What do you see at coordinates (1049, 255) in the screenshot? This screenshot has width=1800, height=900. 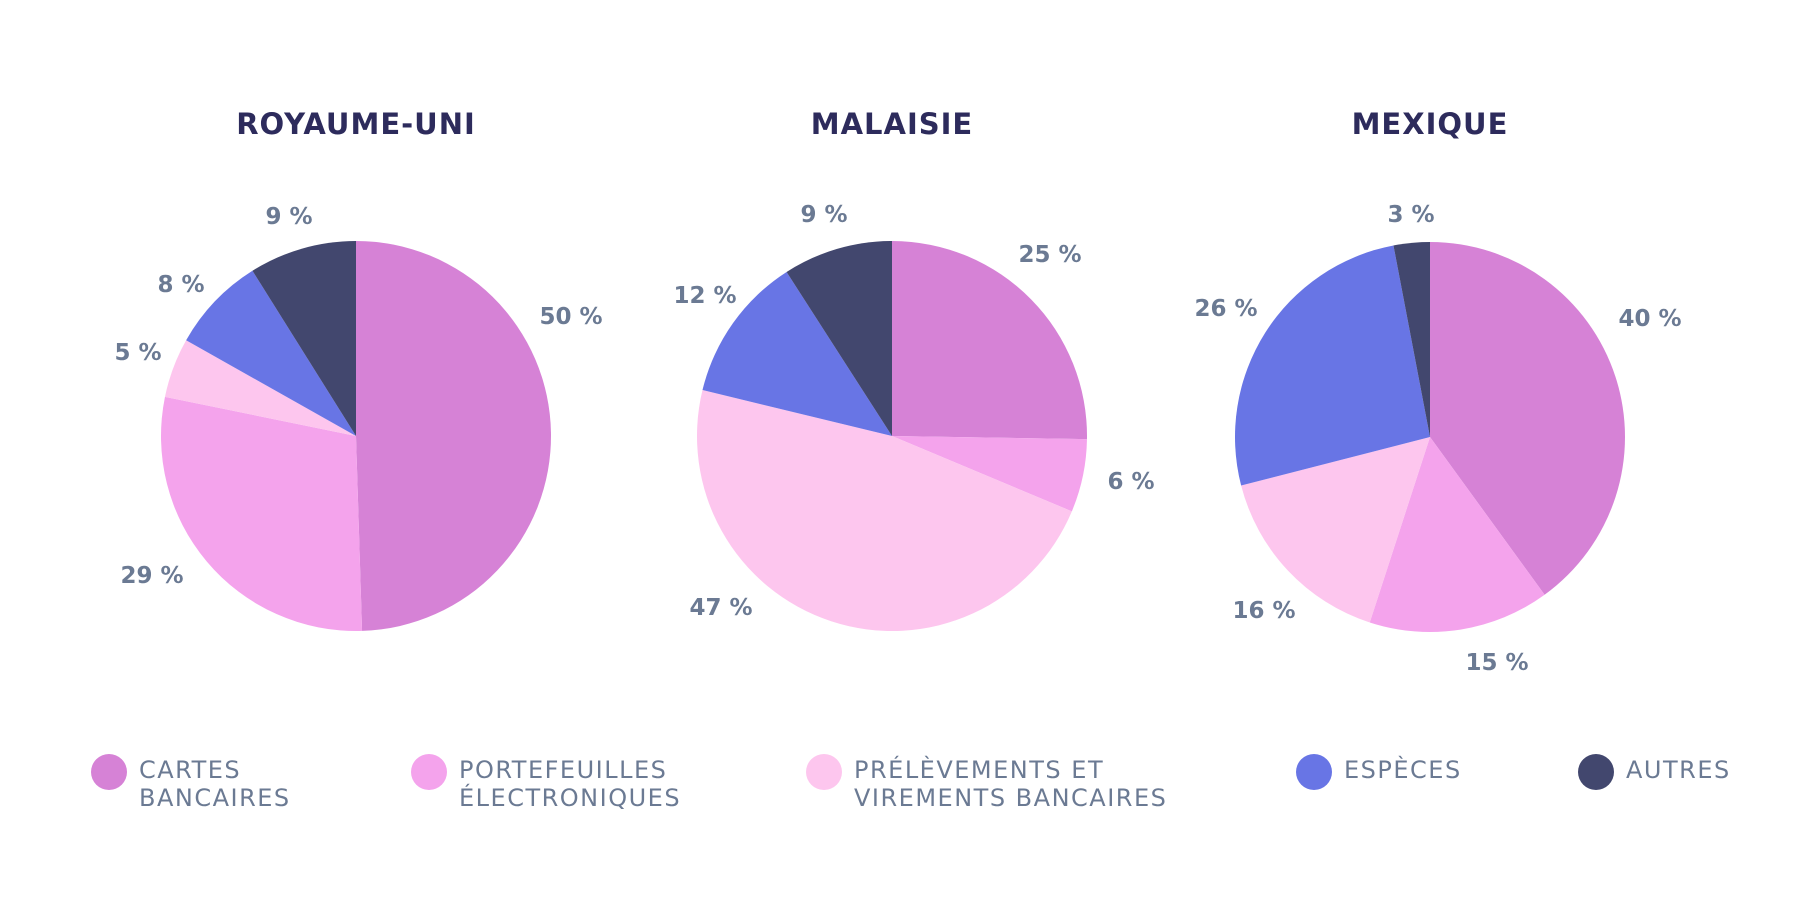 I see `data-label-cartes: 25 %` at bounding box center [1049, 255].